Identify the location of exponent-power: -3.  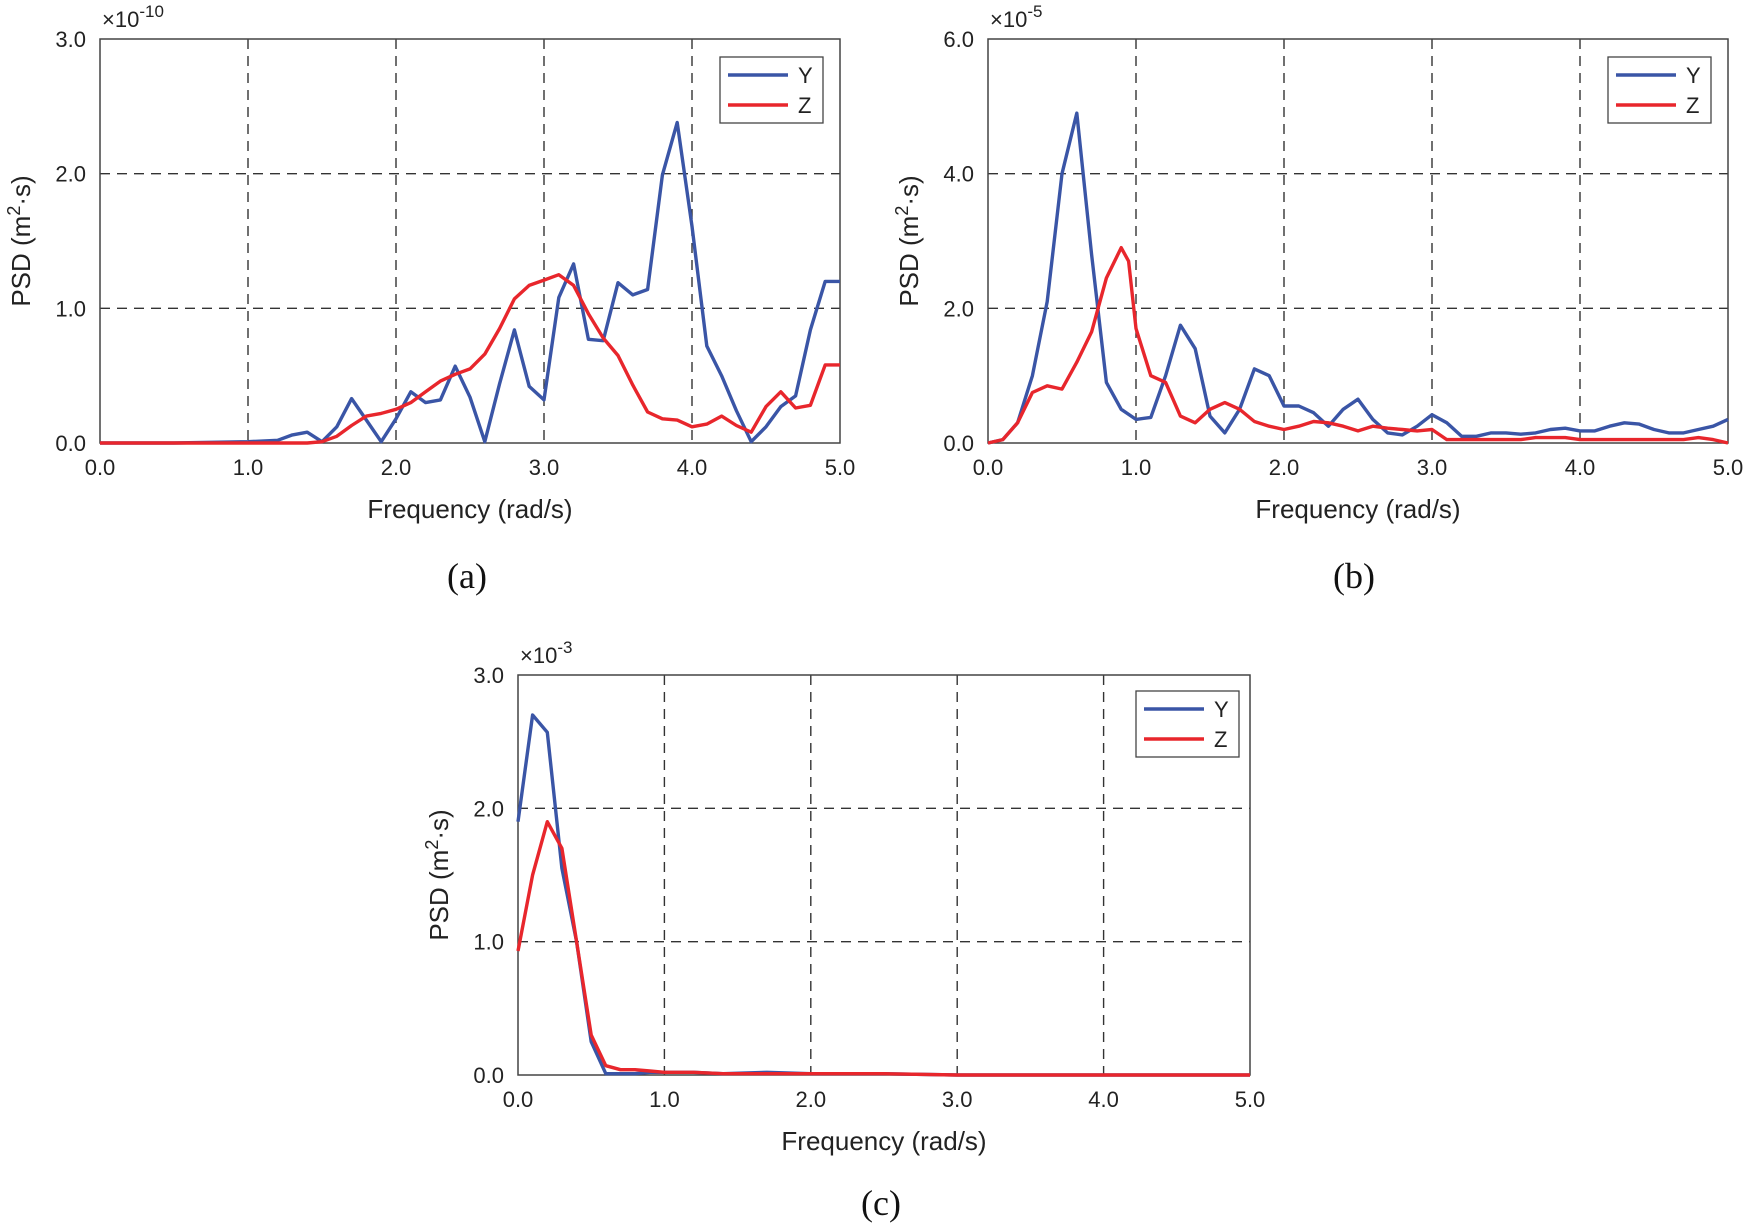
(564, 647).